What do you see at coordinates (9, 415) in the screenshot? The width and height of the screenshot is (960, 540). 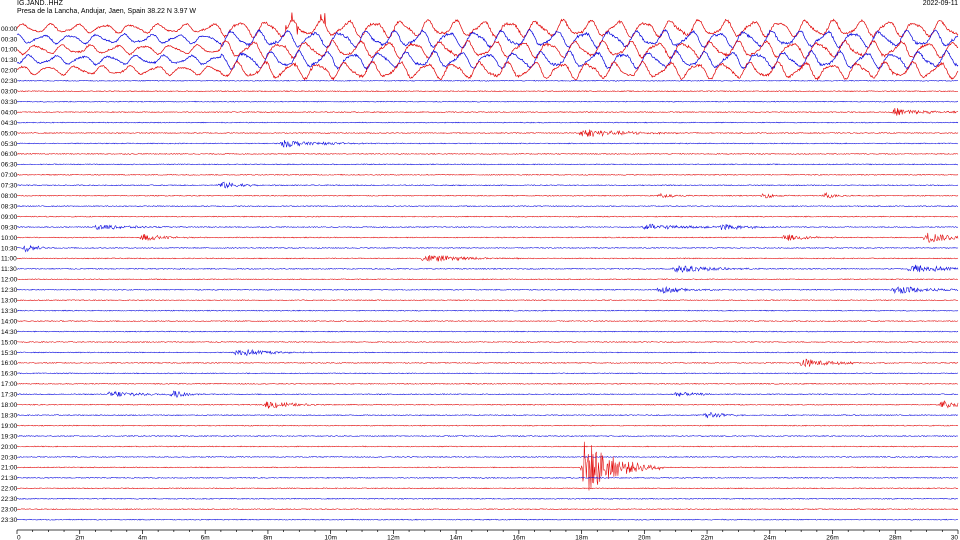 I see `row-time-label: 18:30` at bounding box center [9, 415].